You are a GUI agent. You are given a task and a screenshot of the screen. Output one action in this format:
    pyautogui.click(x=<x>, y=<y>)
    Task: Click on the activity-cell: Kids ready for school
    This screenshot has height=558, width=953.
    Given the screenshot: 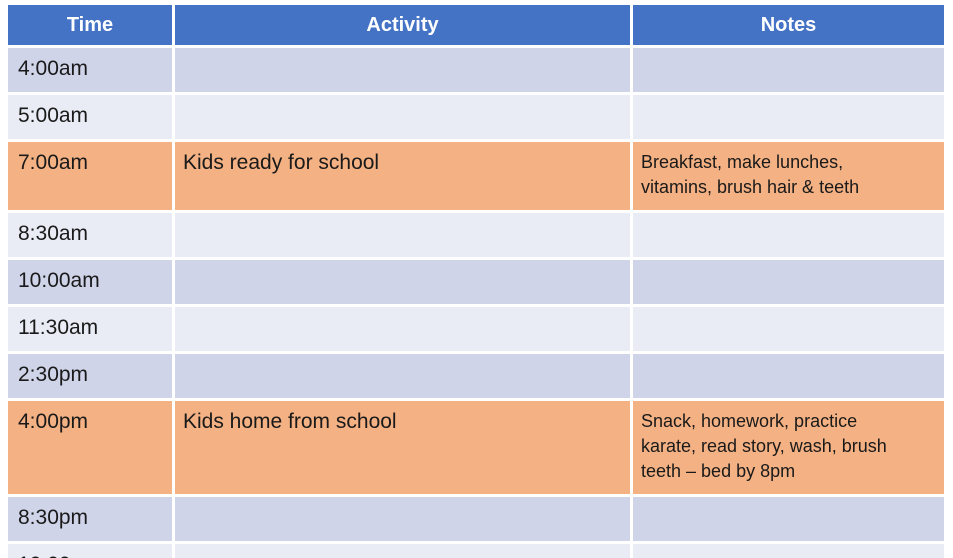 What is the action you would take?
    pyautogui.click(x=402, y=176)
    